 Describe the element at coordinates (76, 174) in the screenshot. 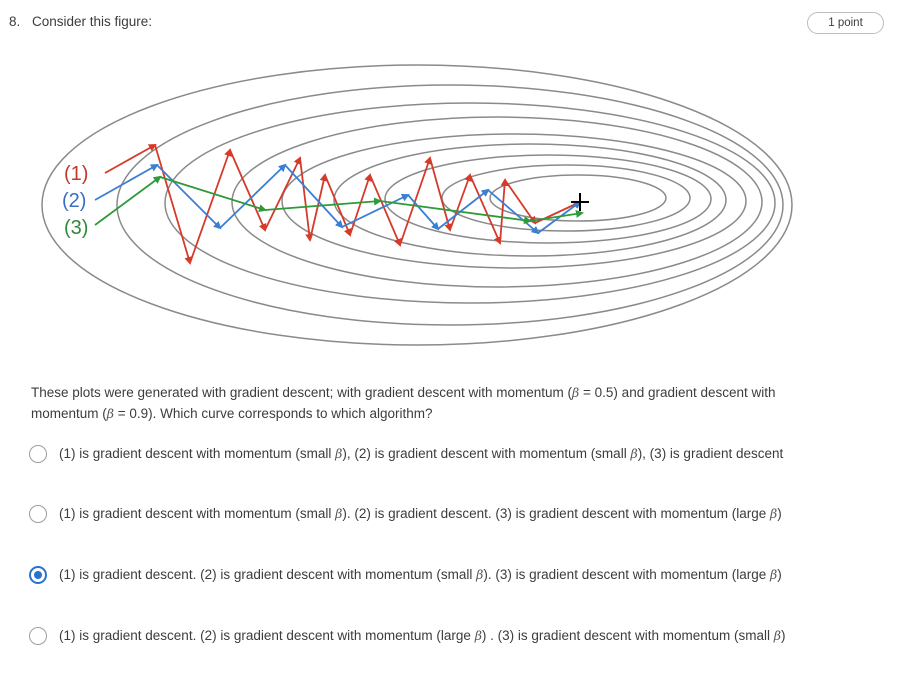

I see `curve-label-1: (1)` at that location.